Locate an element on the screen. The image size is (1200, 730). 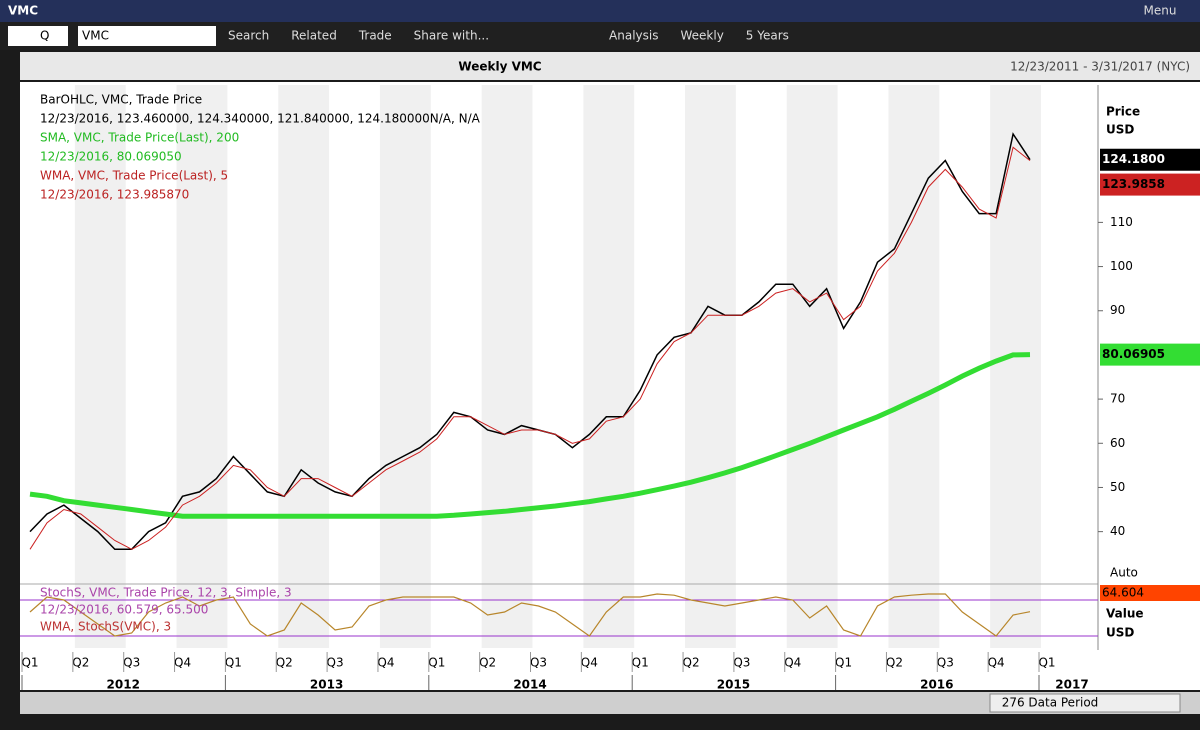
stoch-tag-bg is located at coordinates (1150, 593).